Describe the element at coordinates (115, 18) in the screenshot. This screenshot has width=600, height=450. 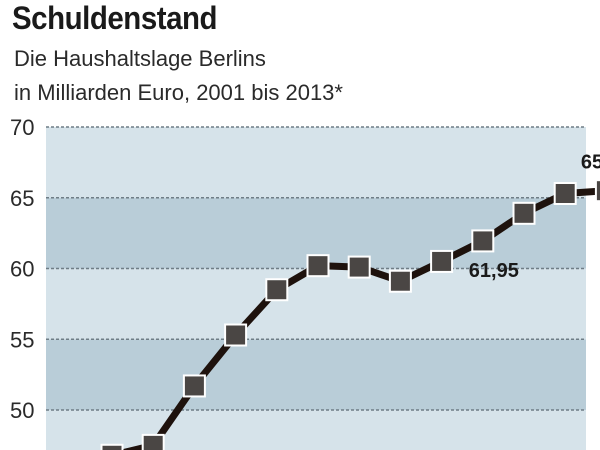
I see `chart-title: Schuldenstand` at that location.